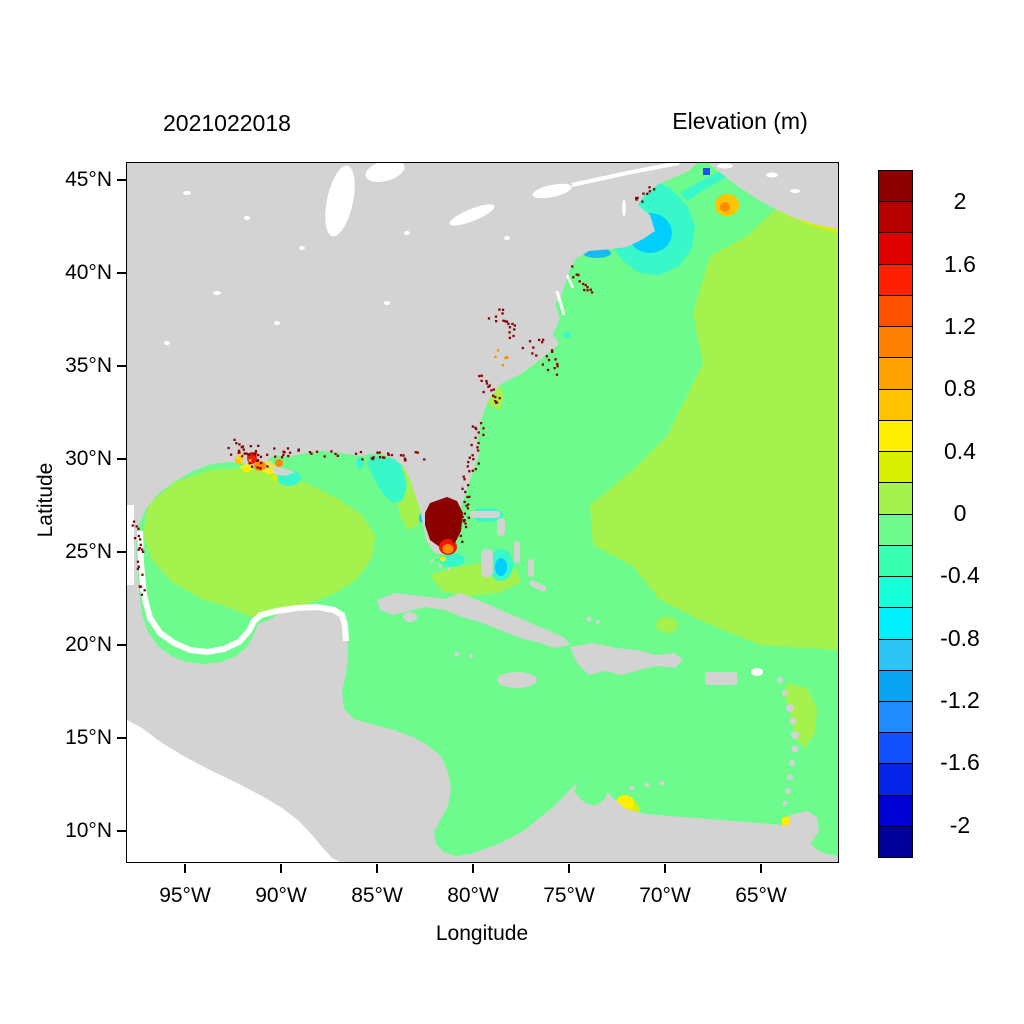 The image size is (1024, 1024). Describe the element at coordinates (88, 179) in the screenshot. I see `y-tick-label: 45°N` at that location.